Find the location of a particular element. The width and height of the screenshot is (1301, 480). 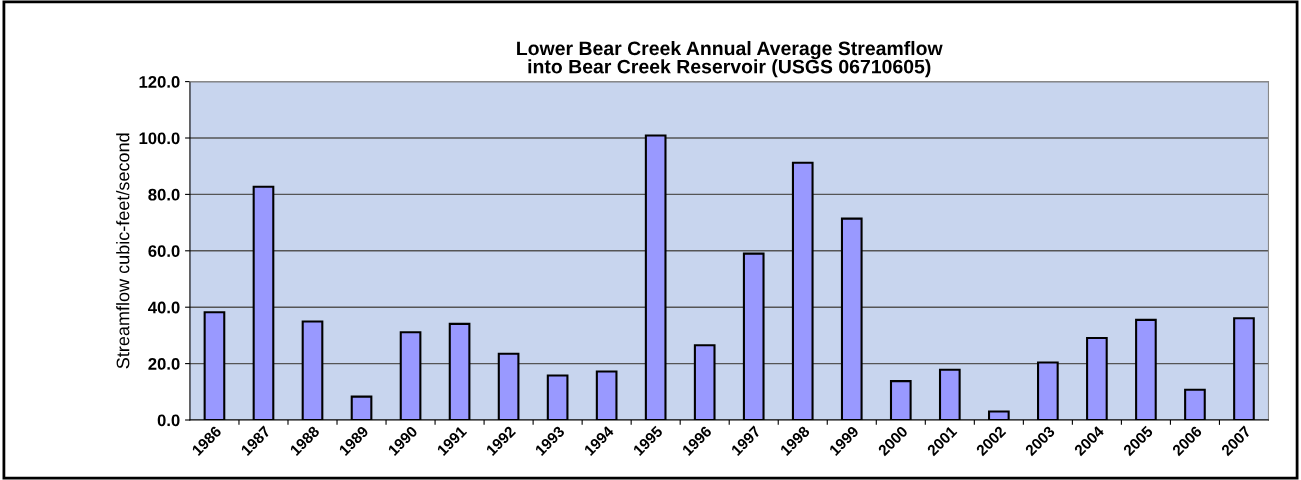

y-tick-label: 0.0 is located at coordinates (168, 420).